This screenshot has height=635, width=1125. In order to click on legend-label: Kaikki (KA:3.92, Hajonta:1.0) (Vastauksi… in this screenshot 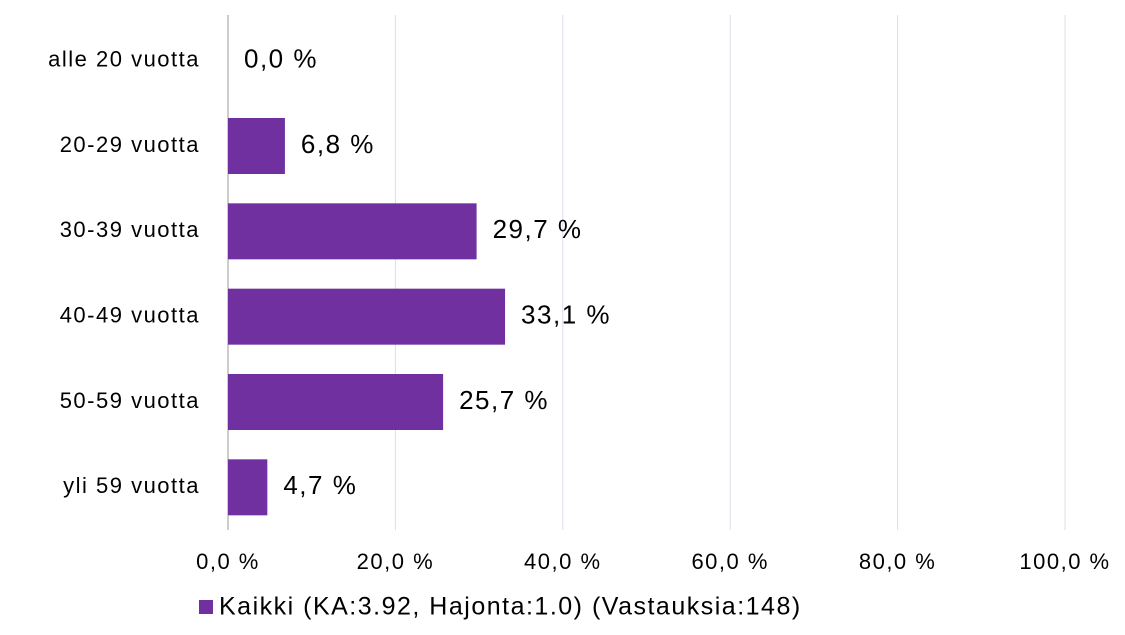, I will do `click(510, 607)`.